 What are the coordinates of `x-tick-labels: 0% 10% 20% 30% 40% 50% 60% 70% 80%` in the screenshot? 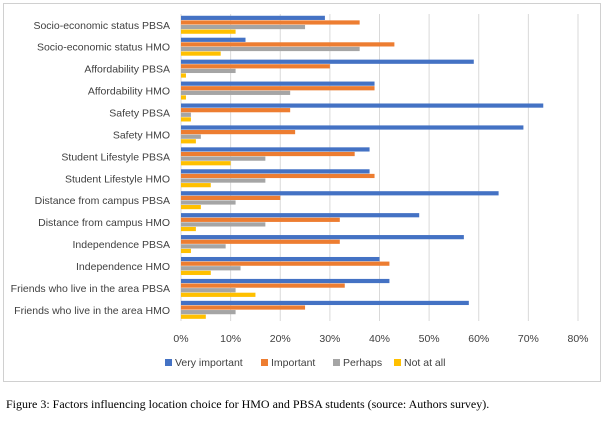 It's located at (380, 339).